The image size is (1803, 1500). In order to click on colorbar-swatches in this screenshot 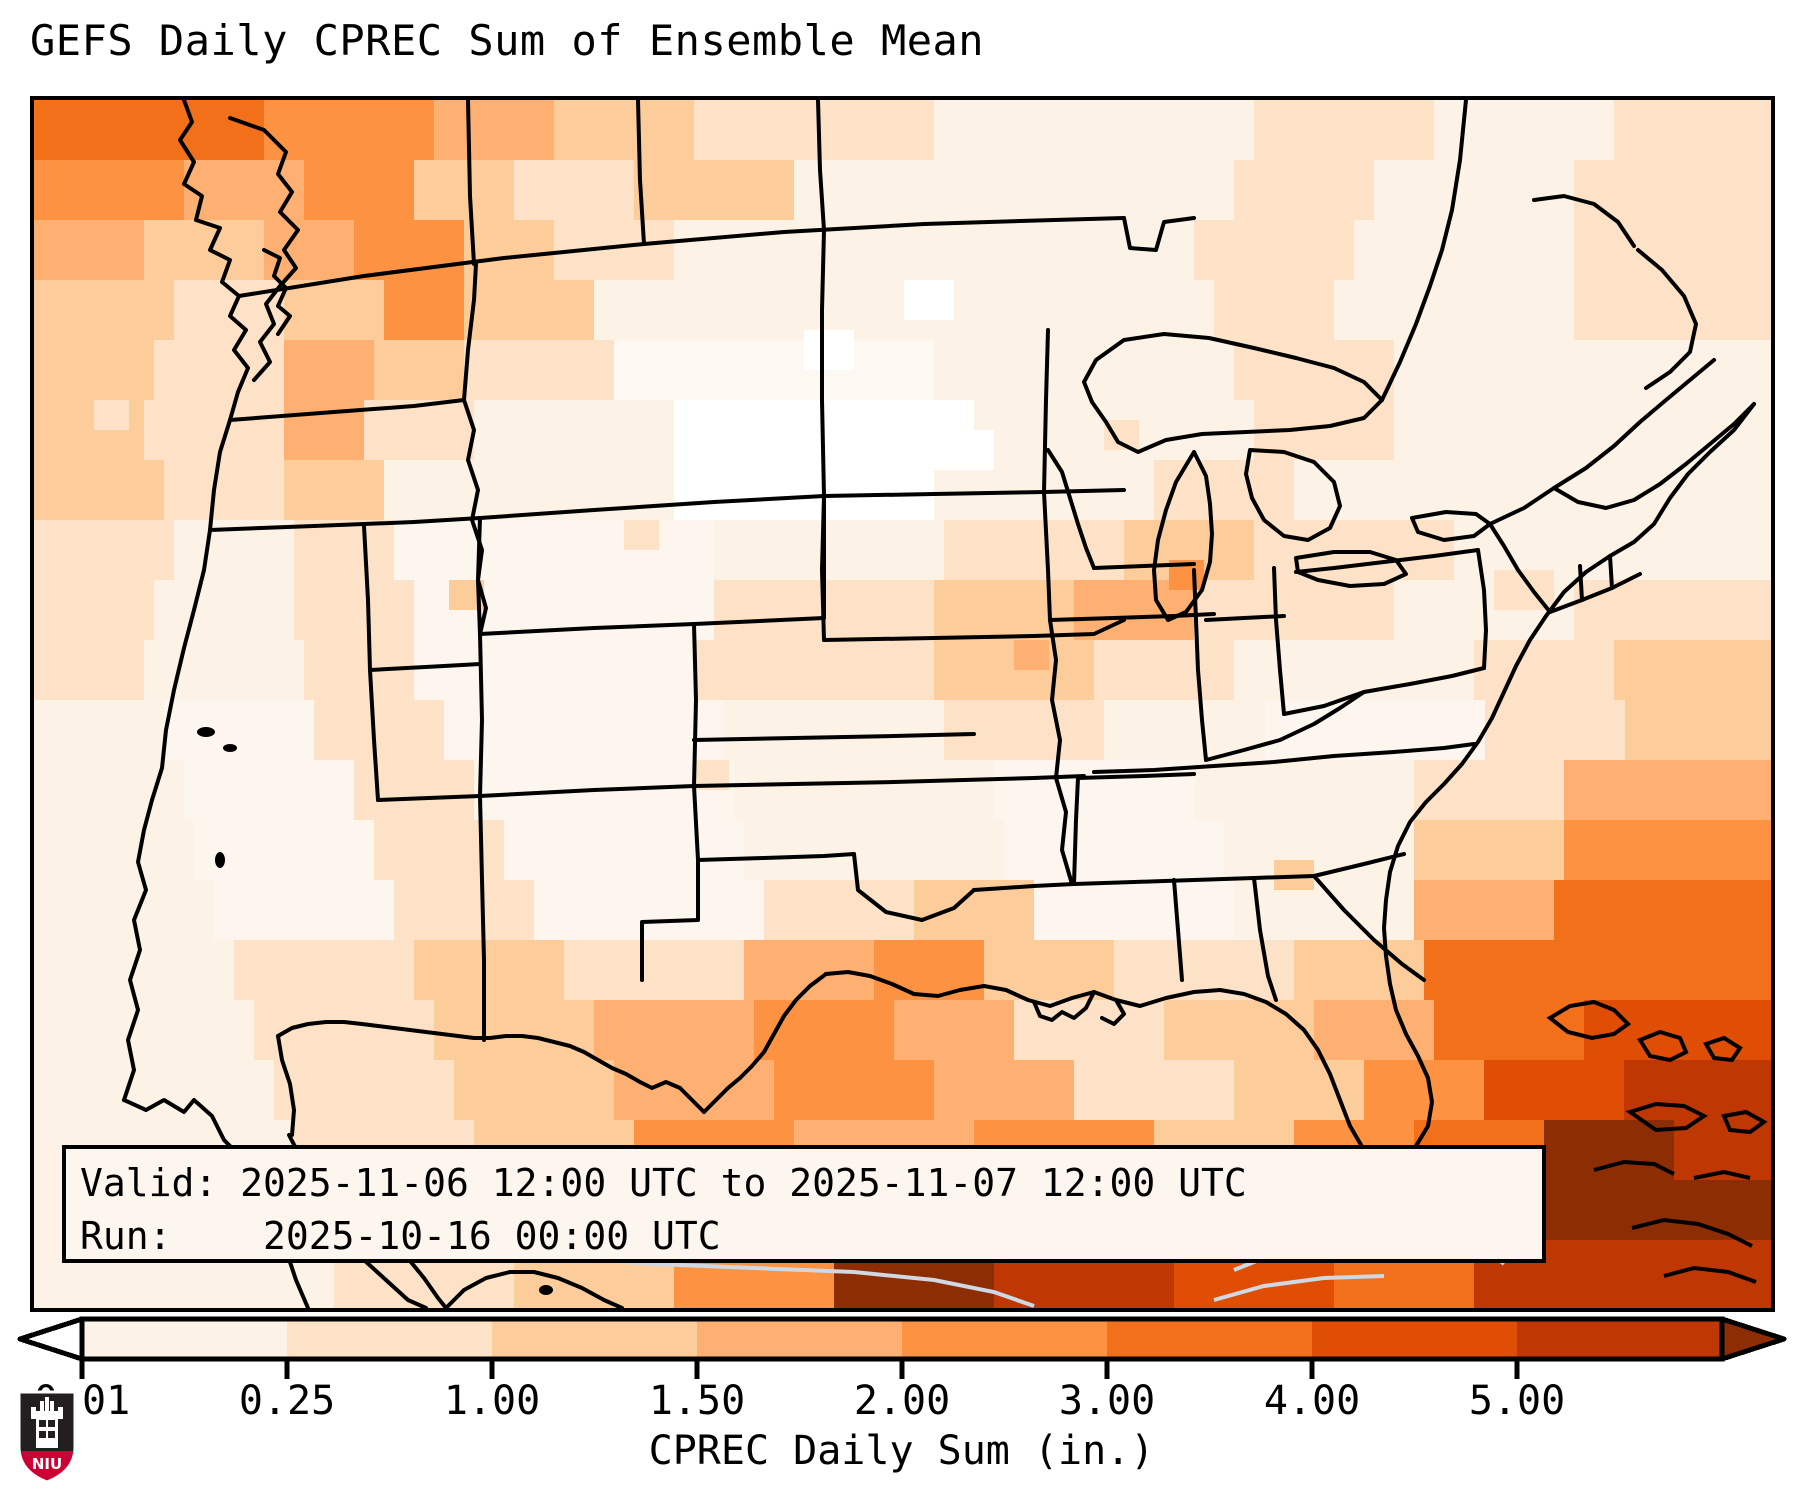, I will do `click(902, 1347)`.